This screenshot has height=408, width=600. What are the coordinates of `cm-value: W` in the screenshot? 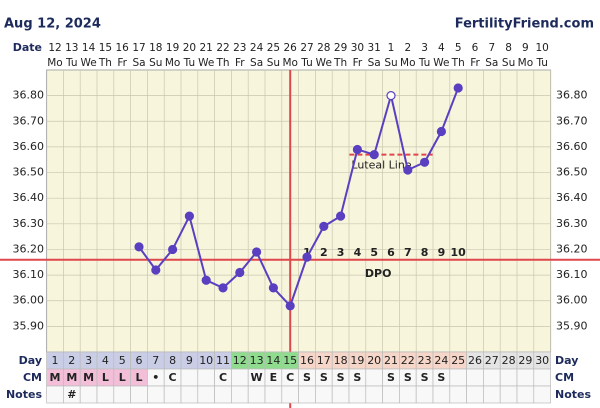 It's located at (257, 377).